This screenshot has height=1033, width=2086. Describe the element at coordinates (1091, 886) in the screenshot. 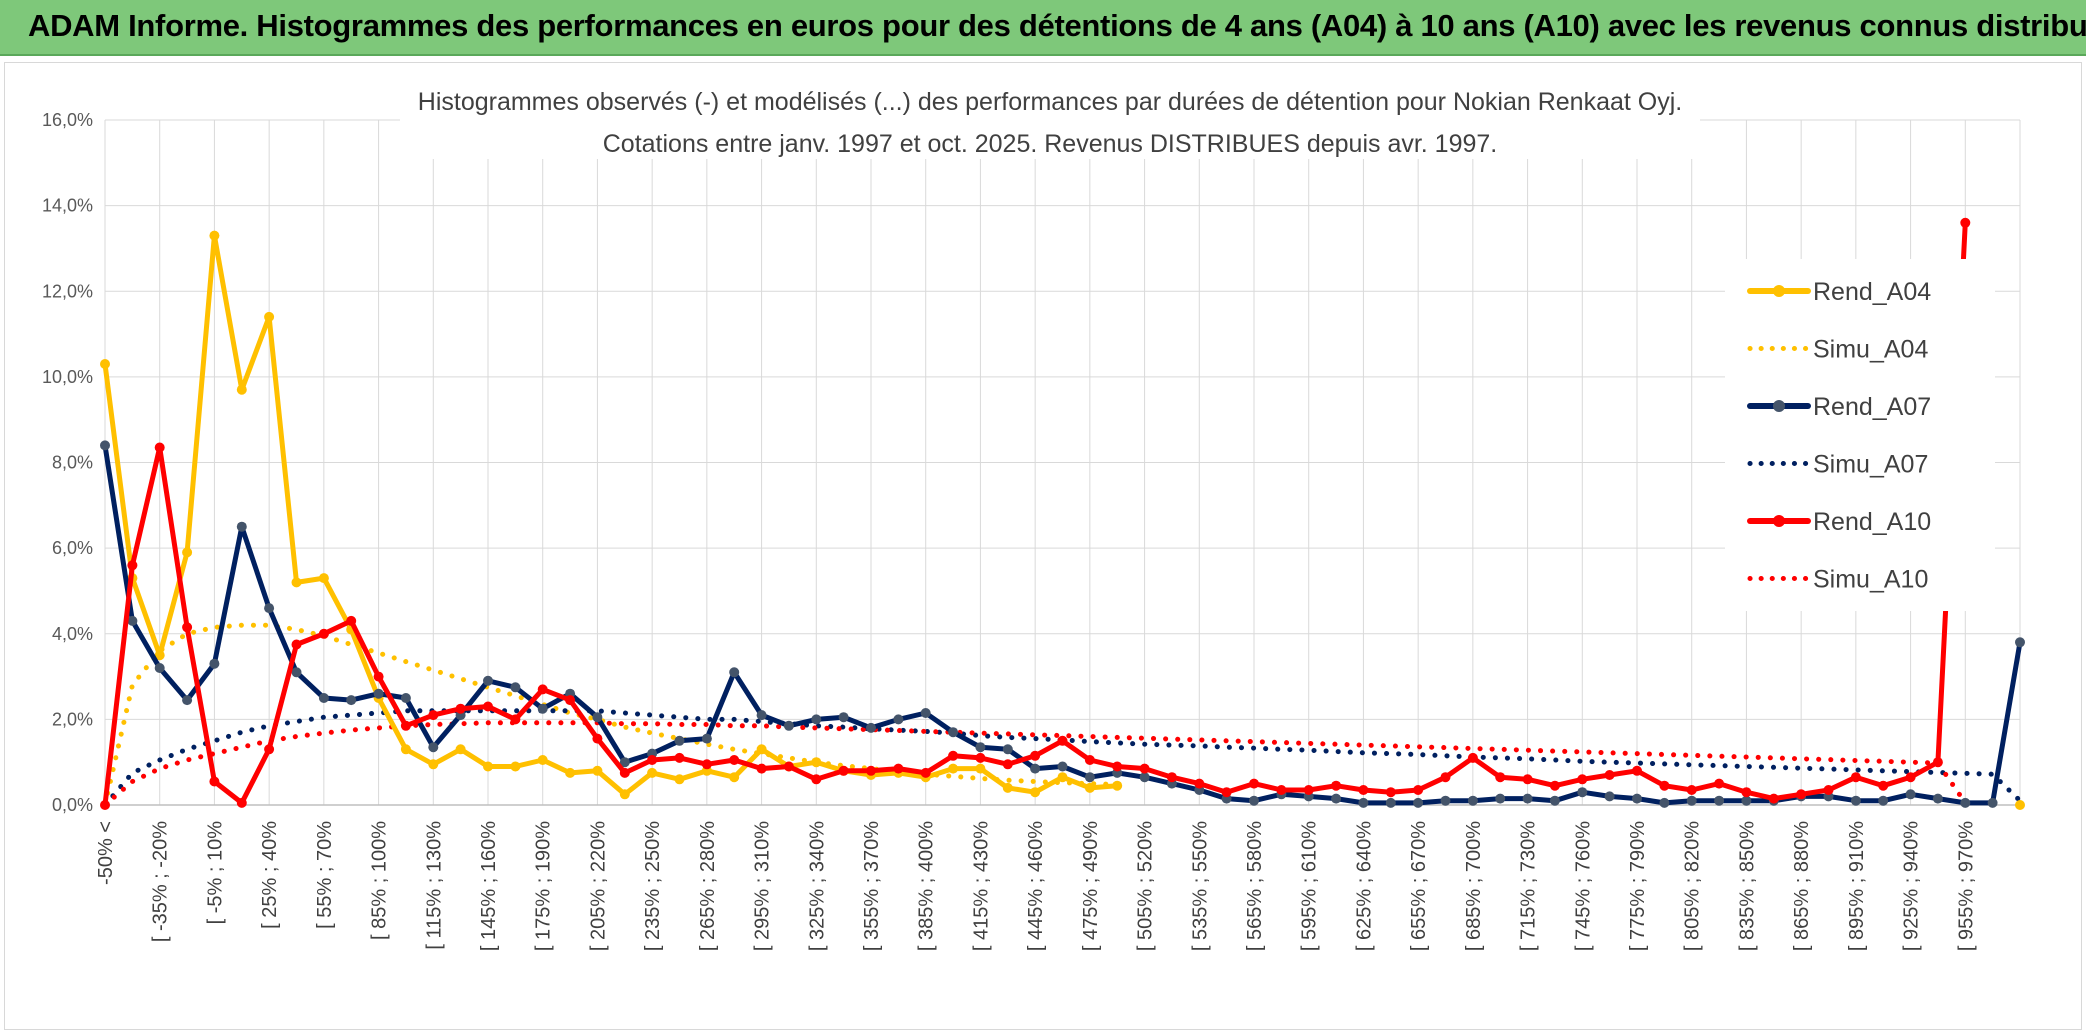

I see `x-tick-label: [ 475% ; 490%` at that location.